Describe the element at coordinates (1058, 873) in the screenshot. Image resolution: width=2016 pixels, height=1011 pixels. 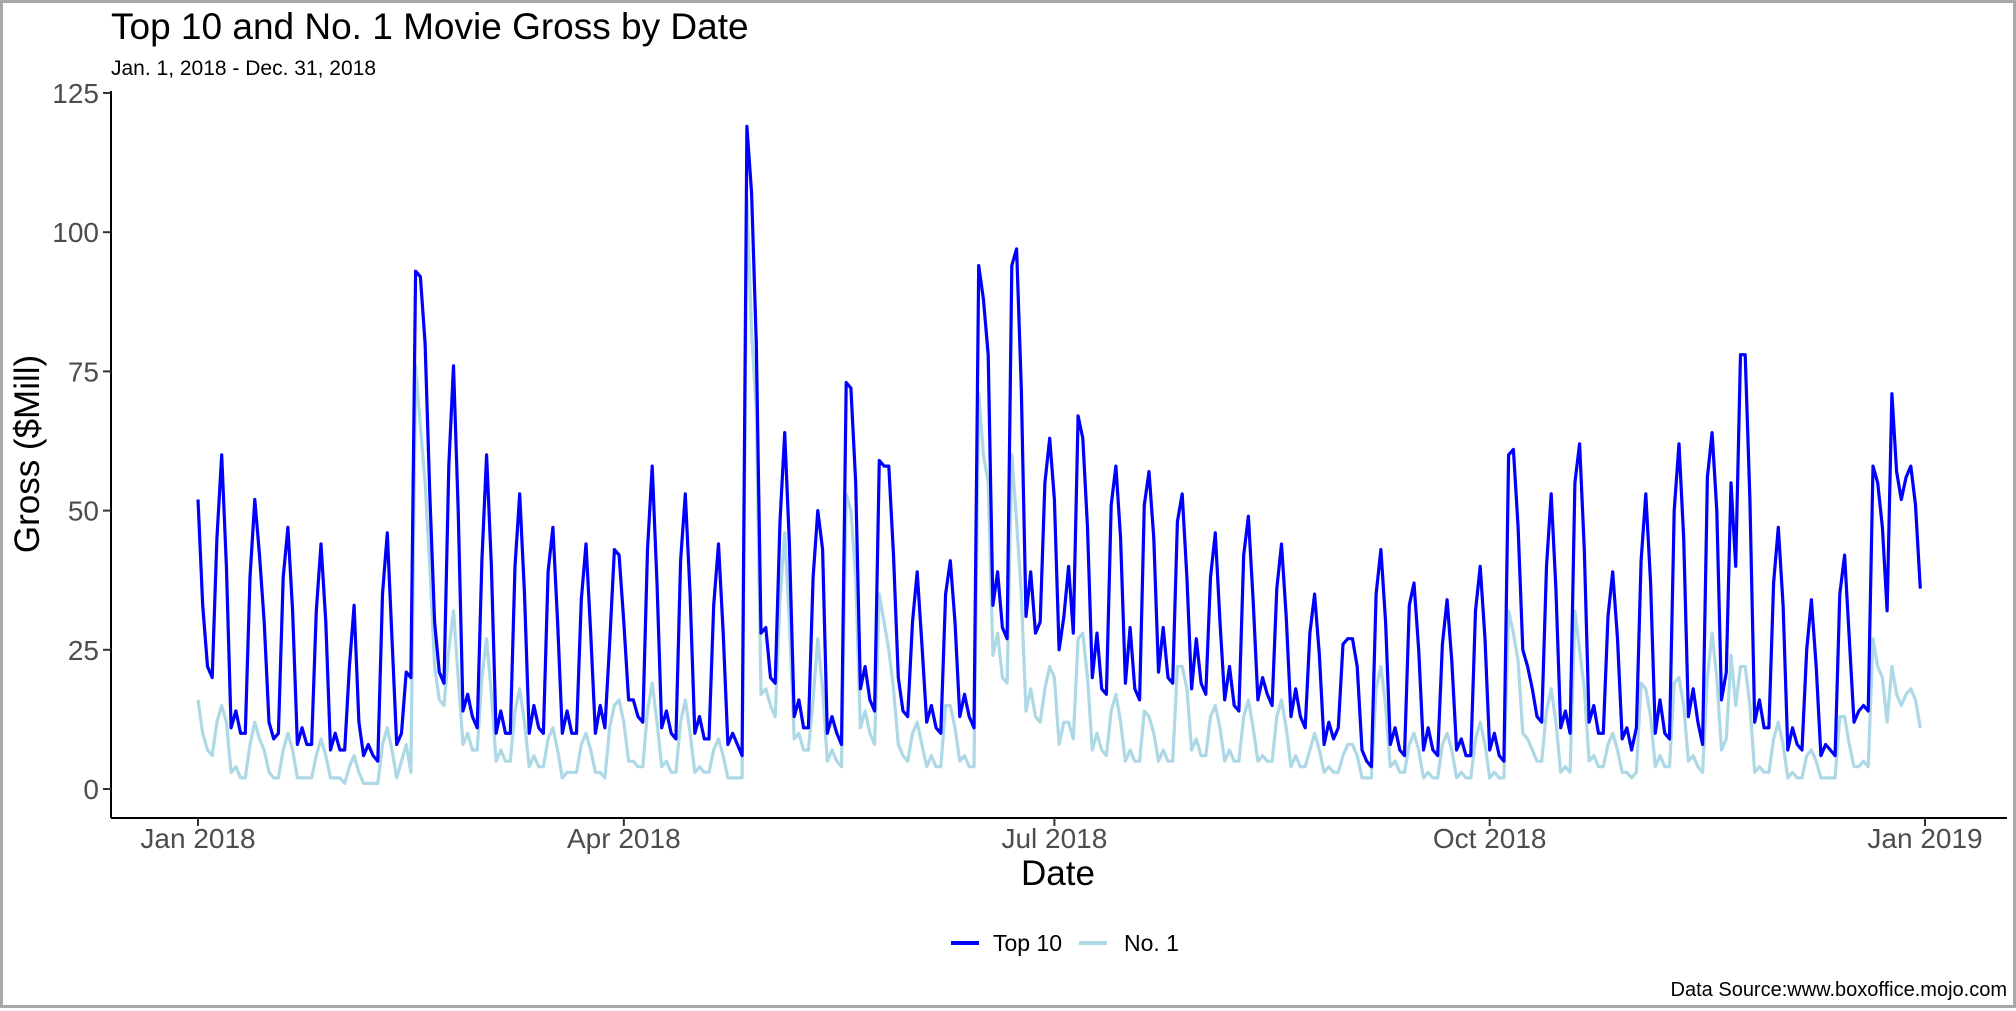
I see `x-axis-title: Date` at that location.